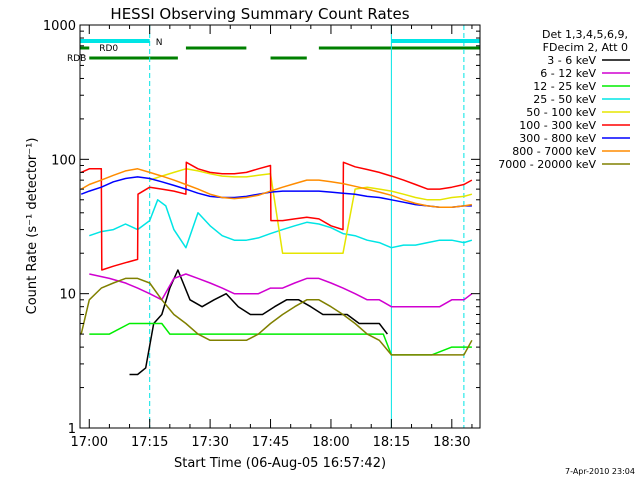 The width and height of the screenshot is (640, 484). I want to click on x-tick-label: 18:30, so click(451, 442).